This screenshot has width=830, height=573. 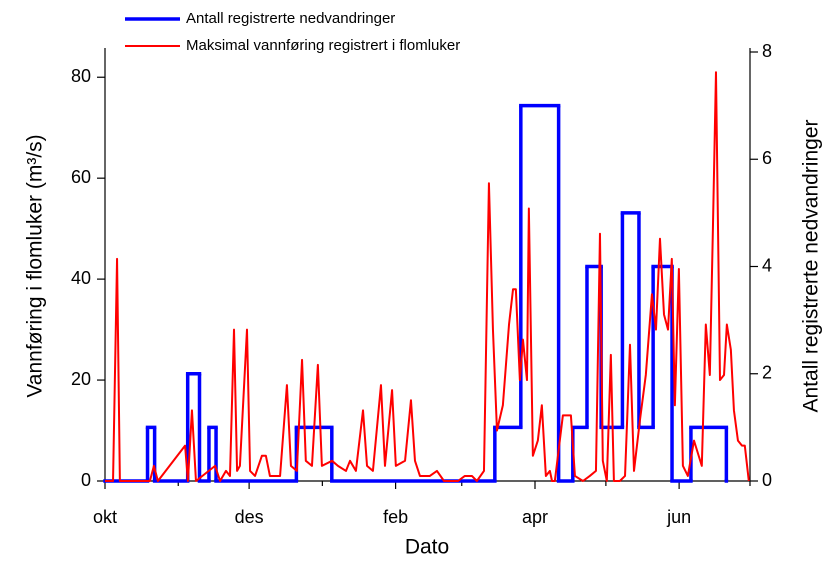 What do you see at coordinates (767, 158) in the screenshot?
I see `y2-tick-label: 6` at bounding box center [767, 158].